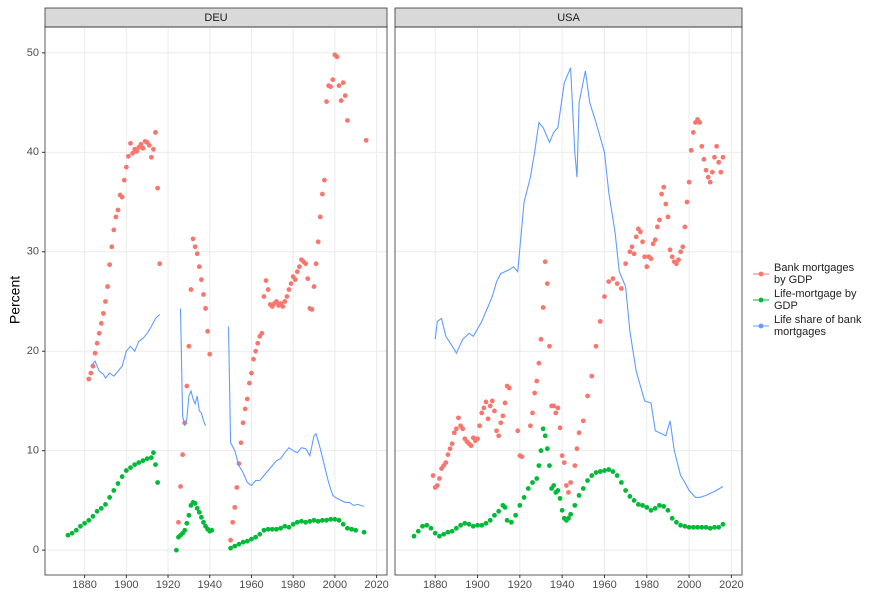 Image resolution: width=870 pixels, height=595 pixels. What do you see at coordinates (33, 252) in the screenshot?
I see `y-tick-label: 30` at bounding box center [33, 252].